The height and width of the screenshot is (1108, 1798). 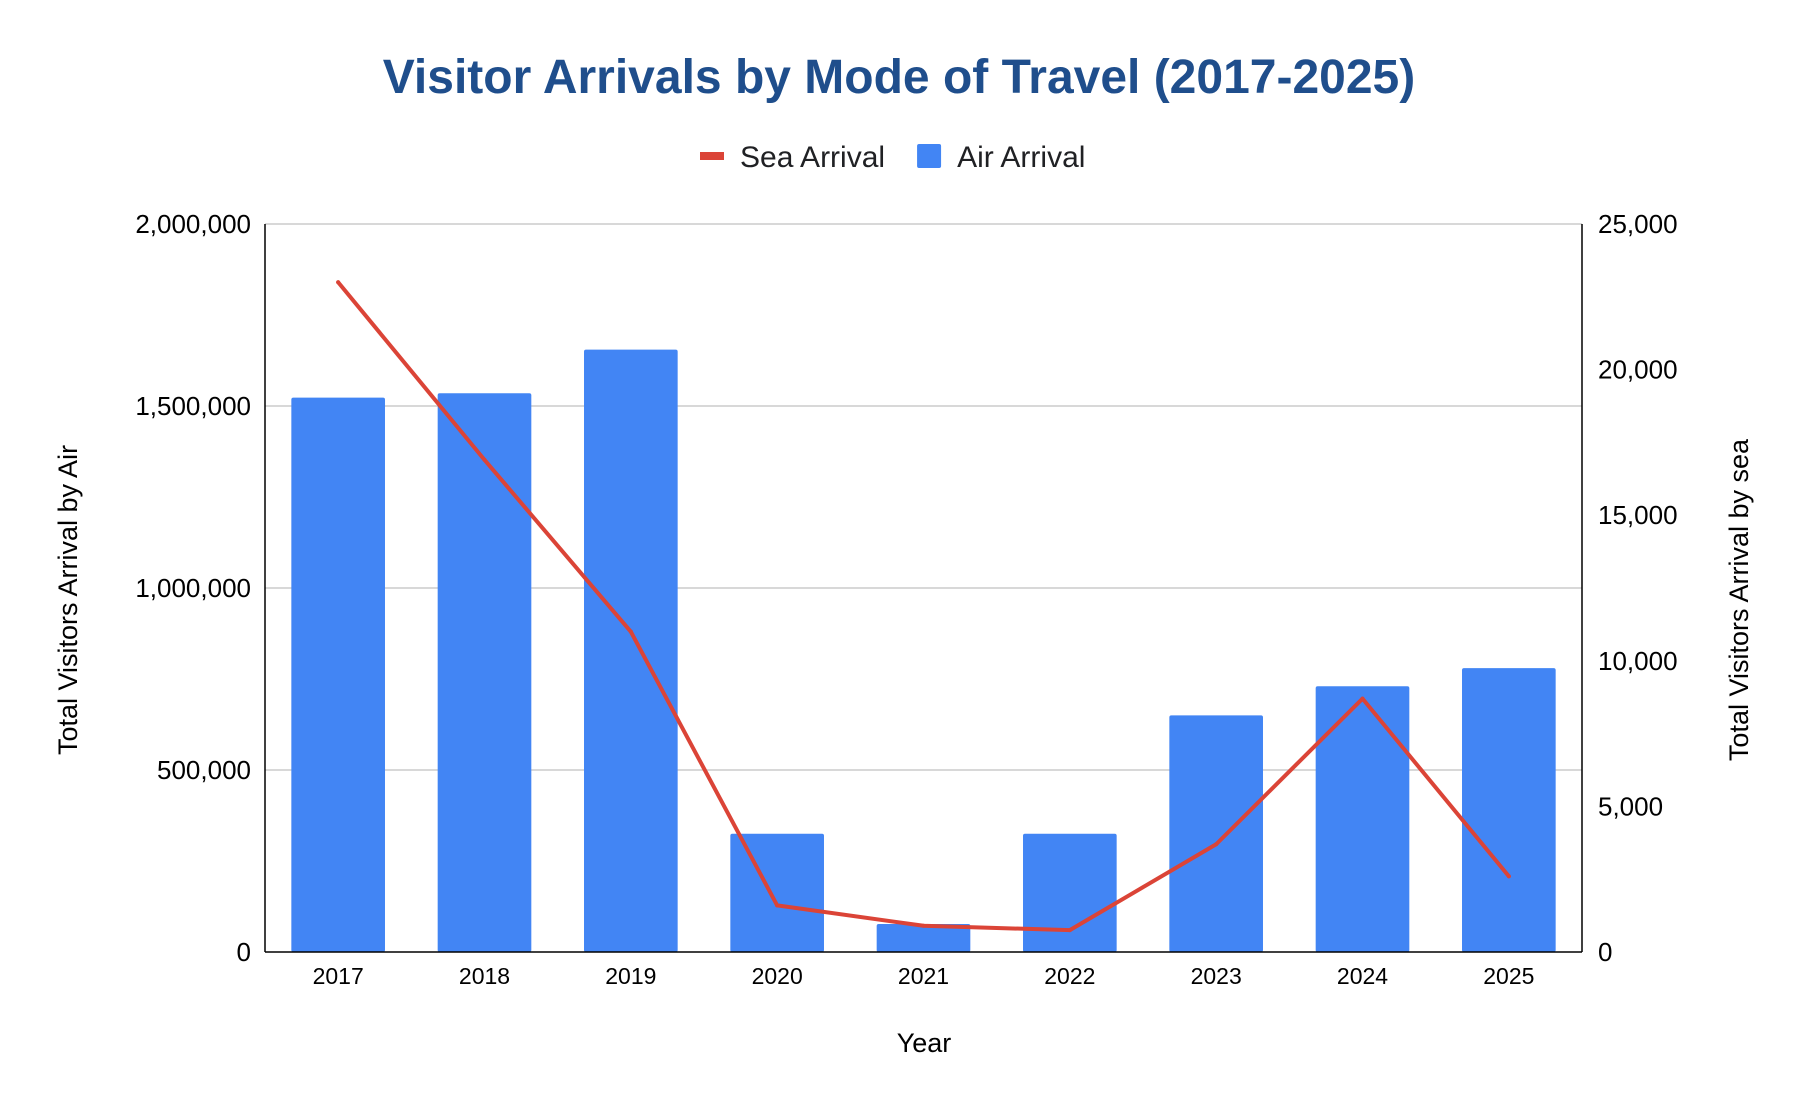 I want to click on right-axis-title: Total Visitors Arrival by sea, so click(x=1739, y=599).